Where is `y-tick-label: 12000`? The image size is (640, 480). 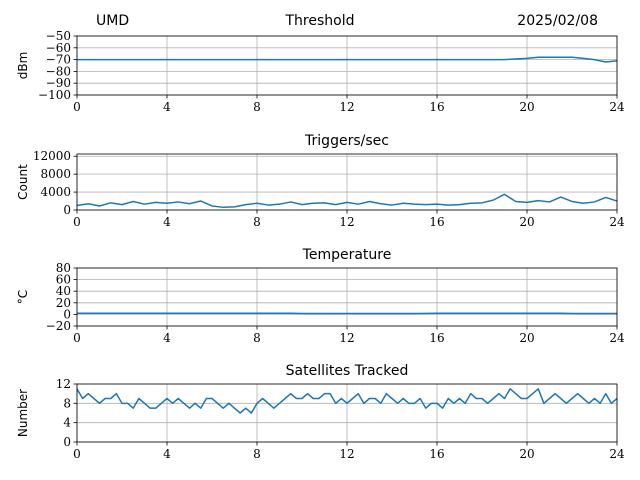 y-tick-label: 12000 is located at coordinates (52, 156).